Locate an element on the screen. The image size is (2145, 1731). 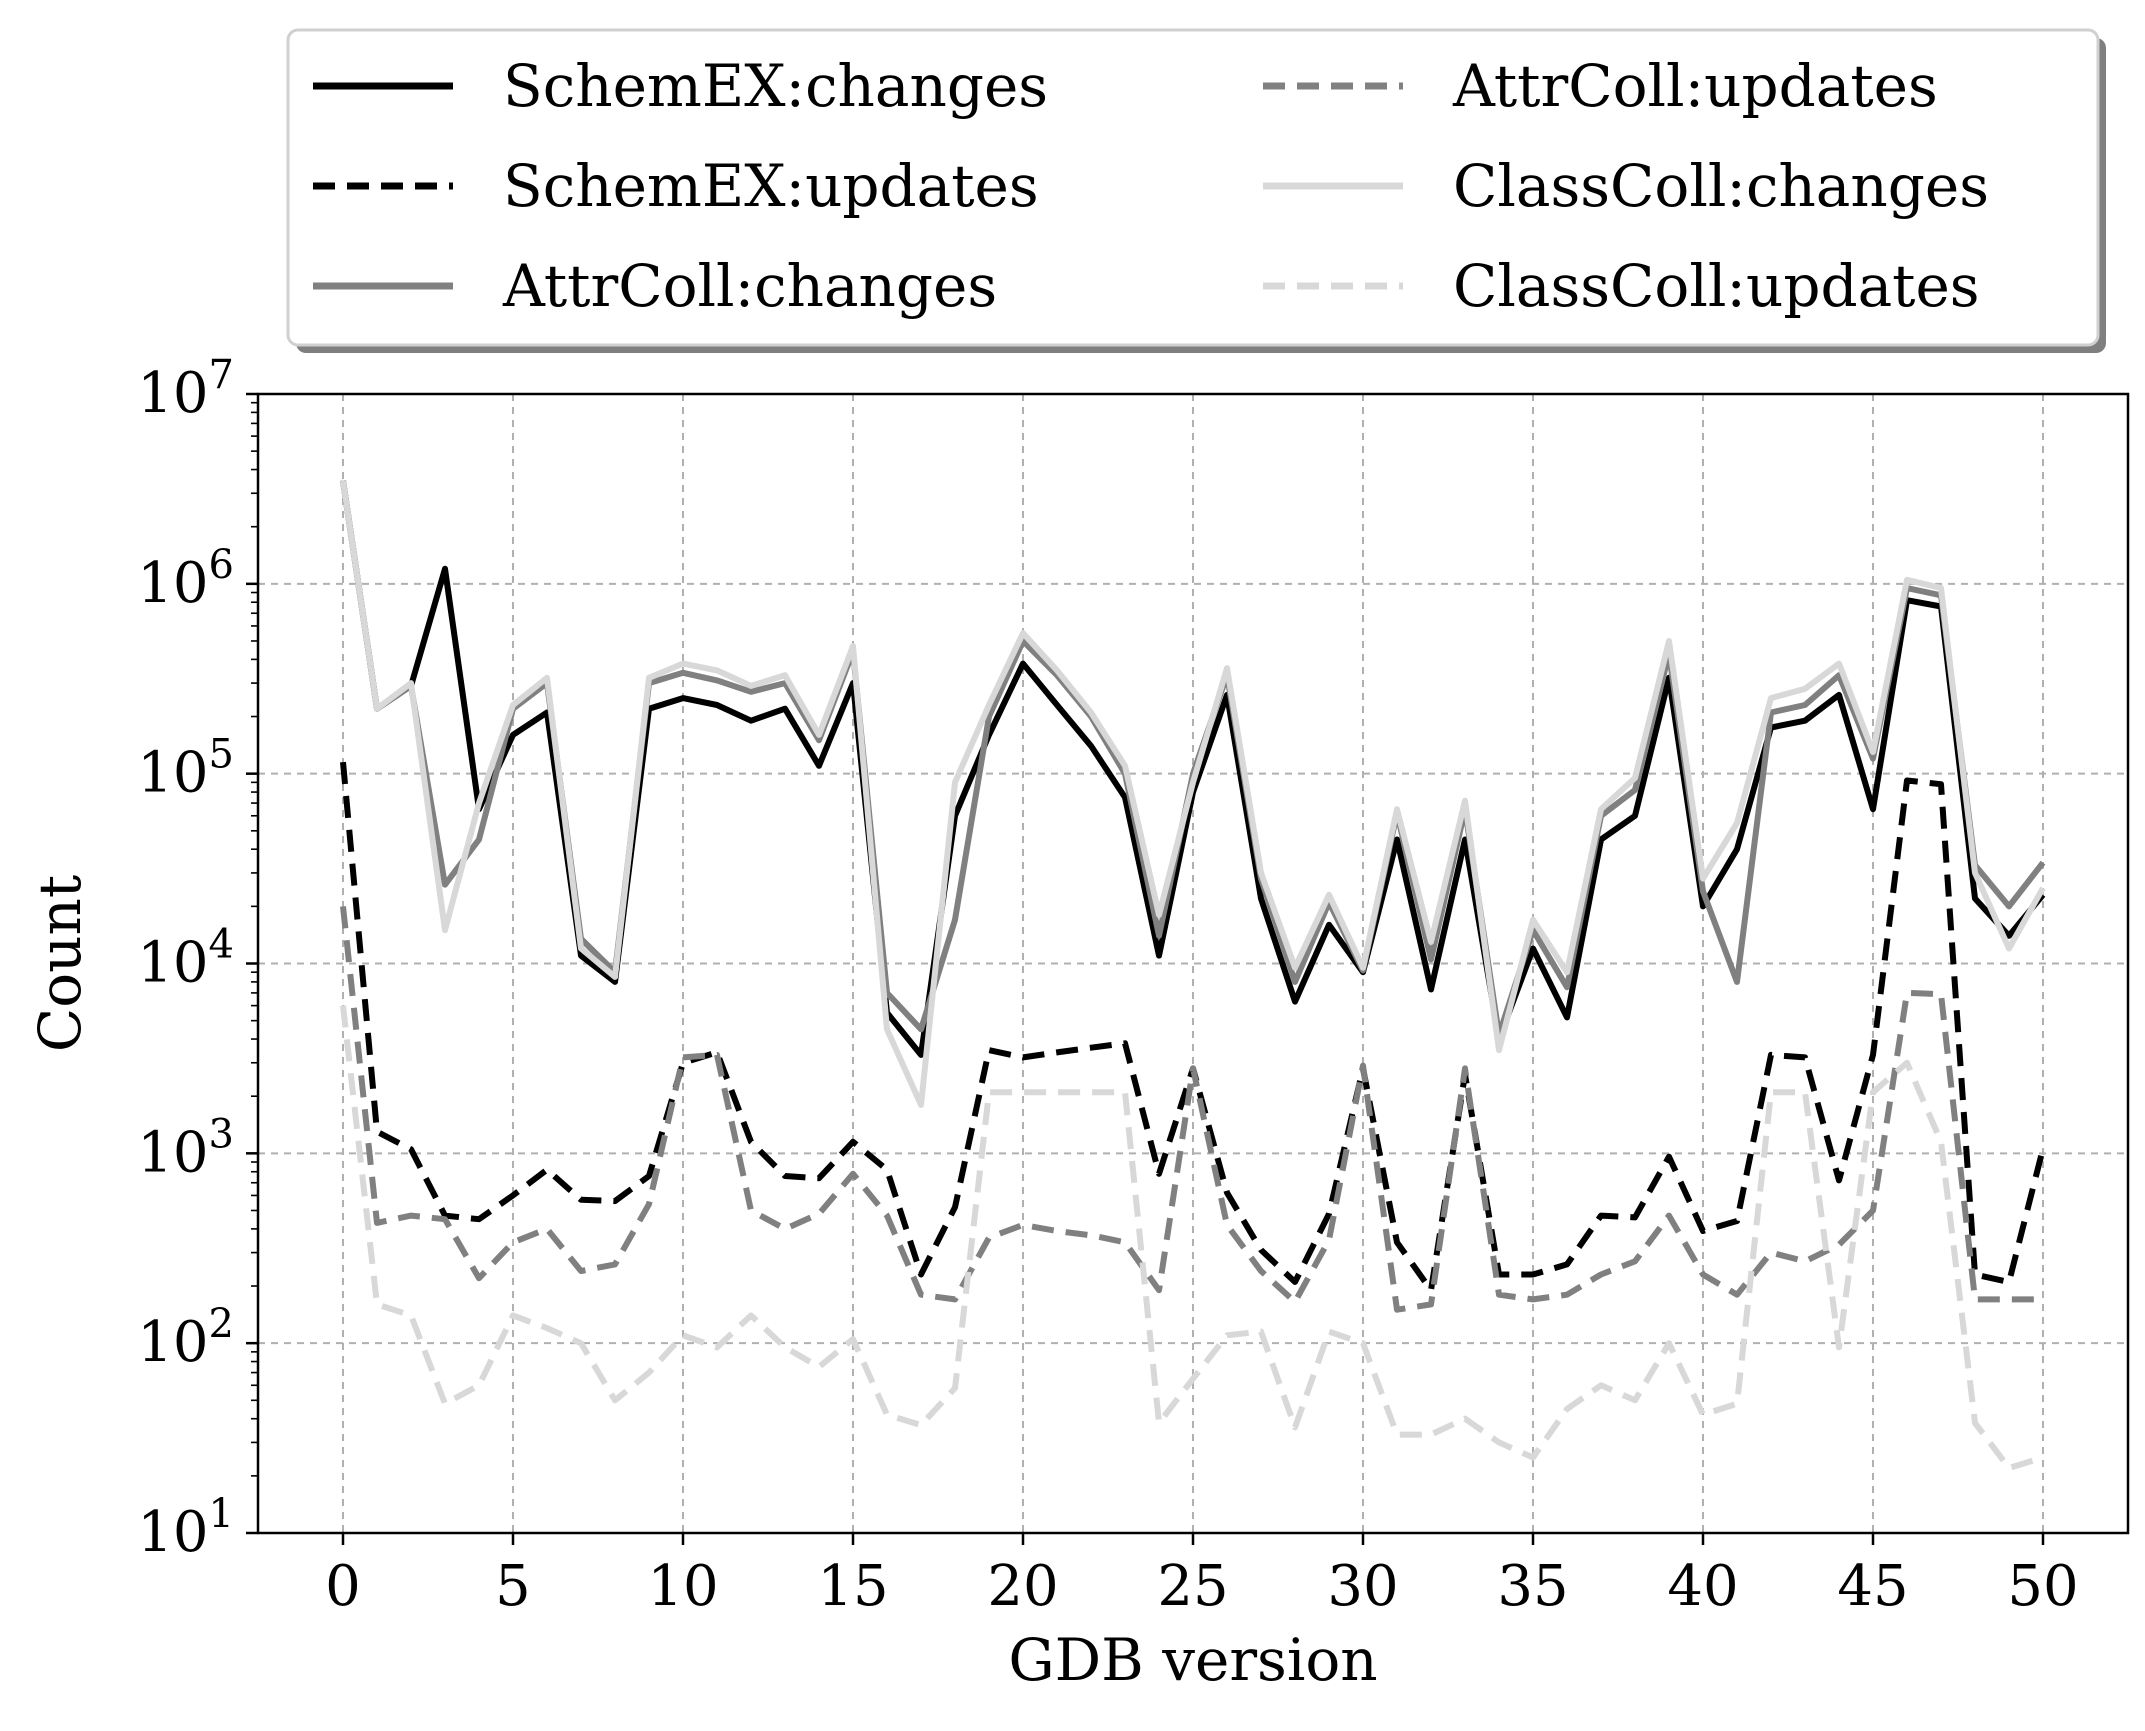
x-tick-label: 30 is located at coordinates (1362, 1586).